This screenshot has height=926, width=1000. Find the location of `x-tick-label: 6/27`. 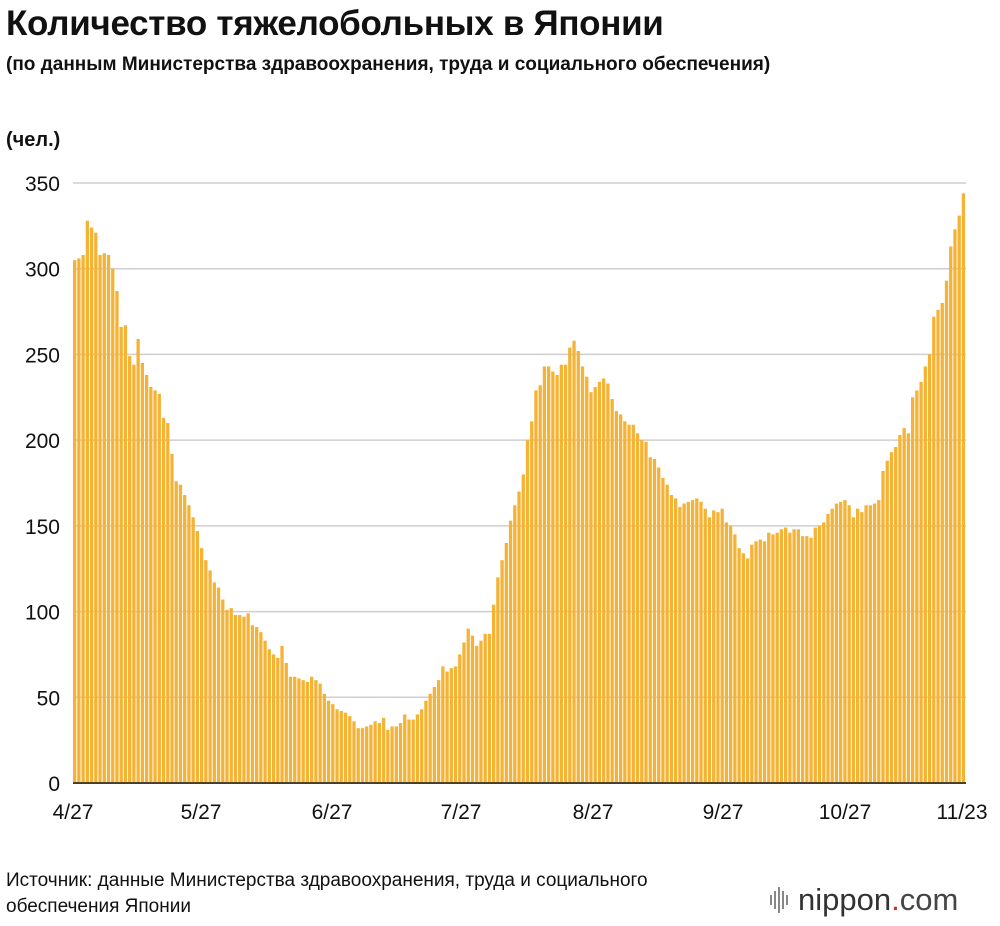

x-tick-label: 6/27 is located at coordinates (332, 812).